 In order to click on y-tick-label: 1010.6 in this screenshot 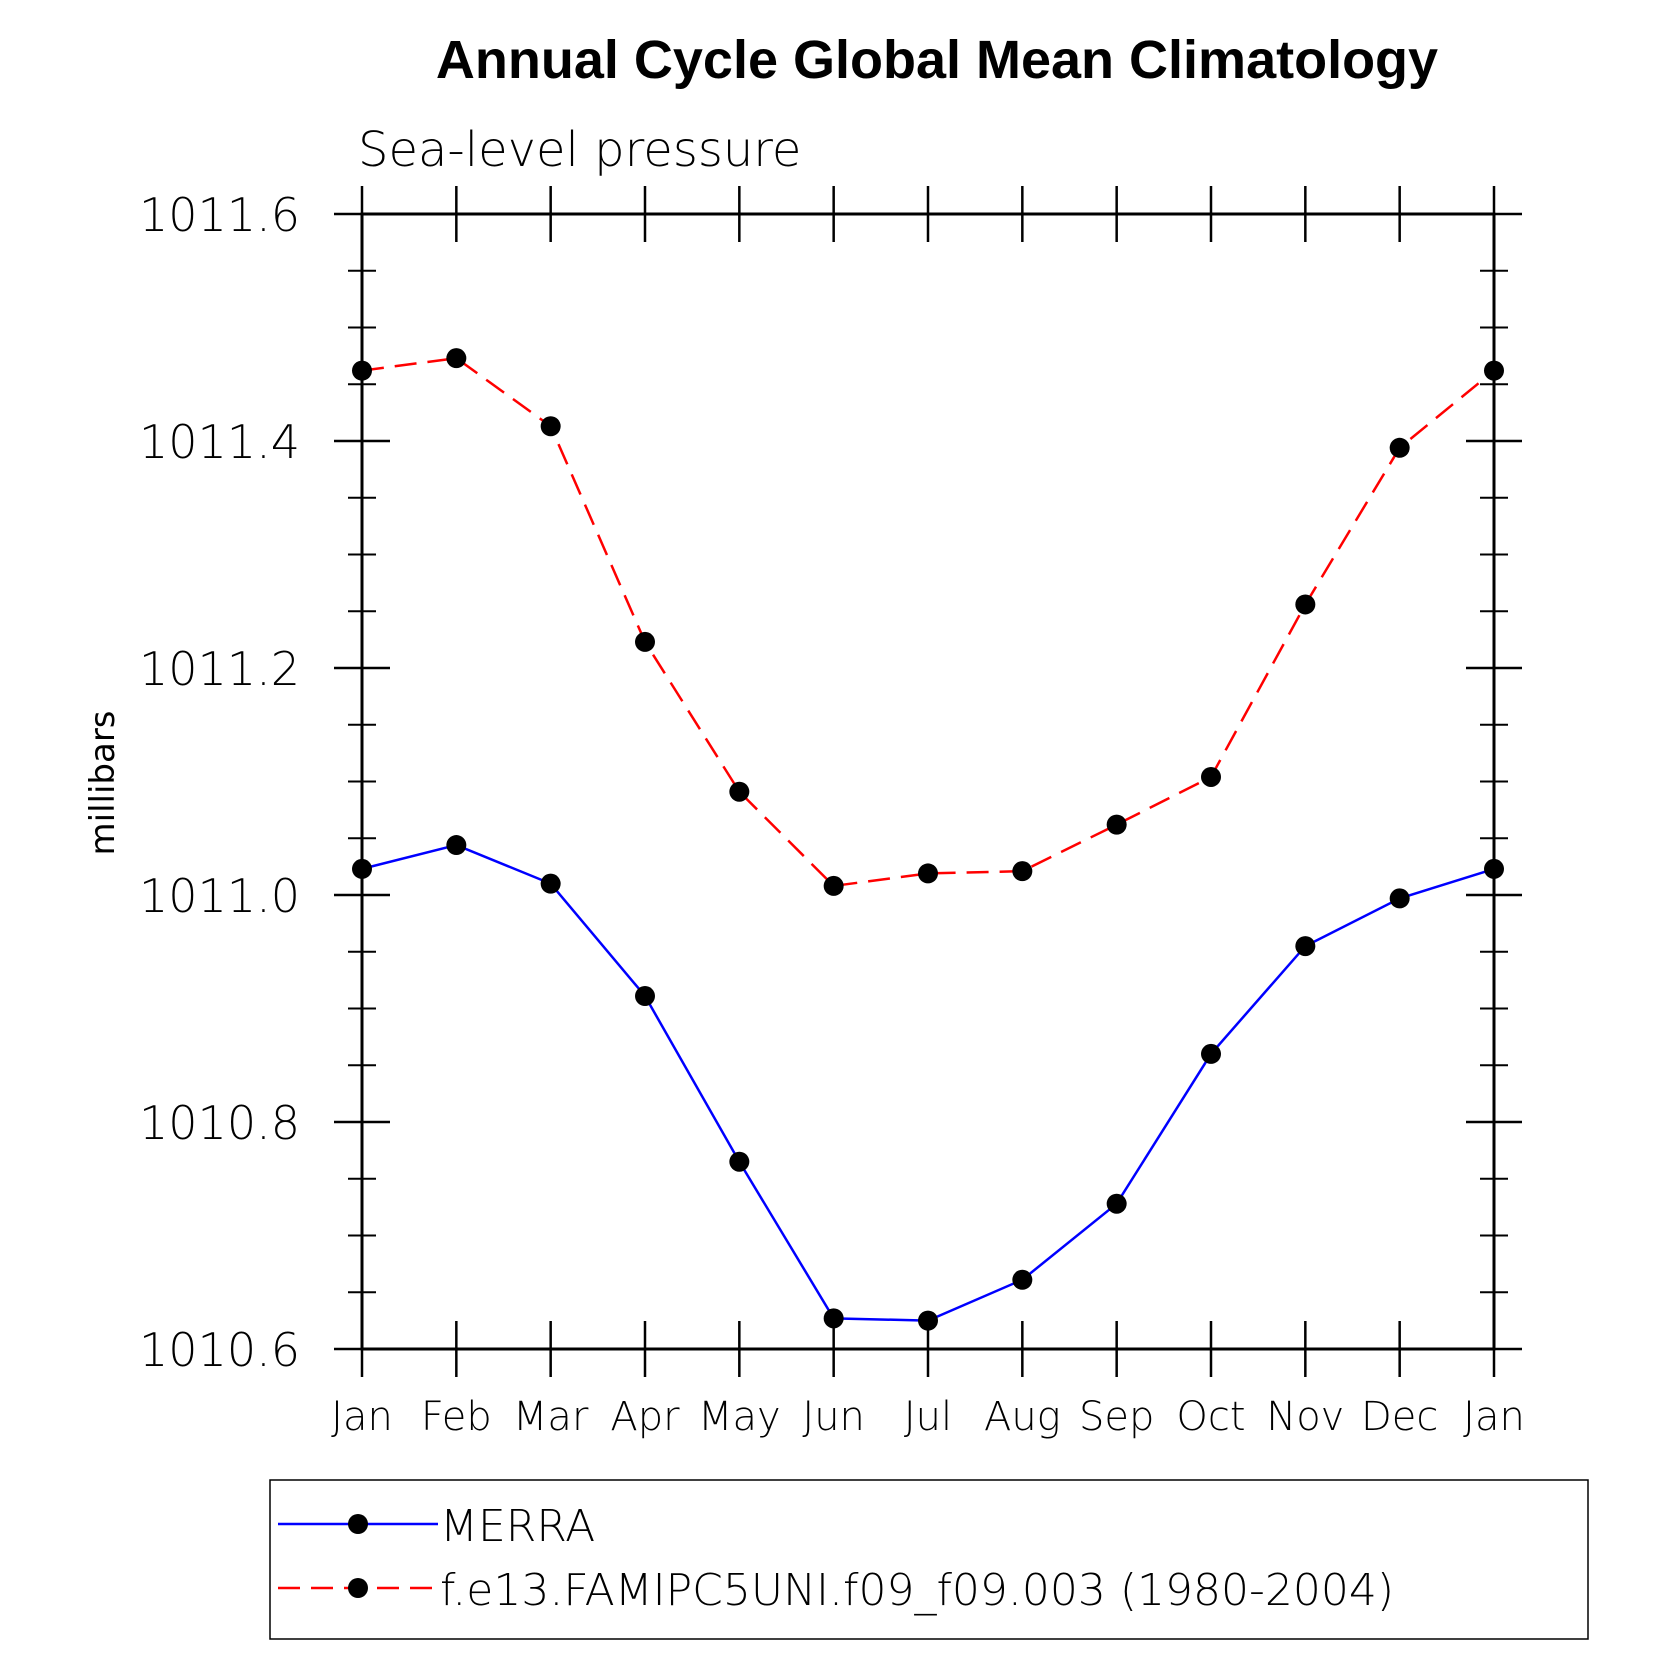, I will do `click(219, 1350)`.